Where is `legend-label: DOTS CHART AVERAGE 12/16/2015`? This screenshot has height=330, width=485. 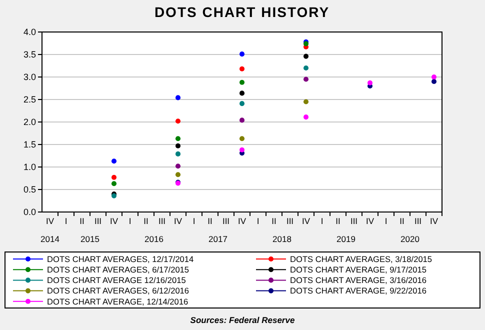
legend-label: DOTS CHART AVERAGE 12/16/2015 is located at coordinates (116, 280).